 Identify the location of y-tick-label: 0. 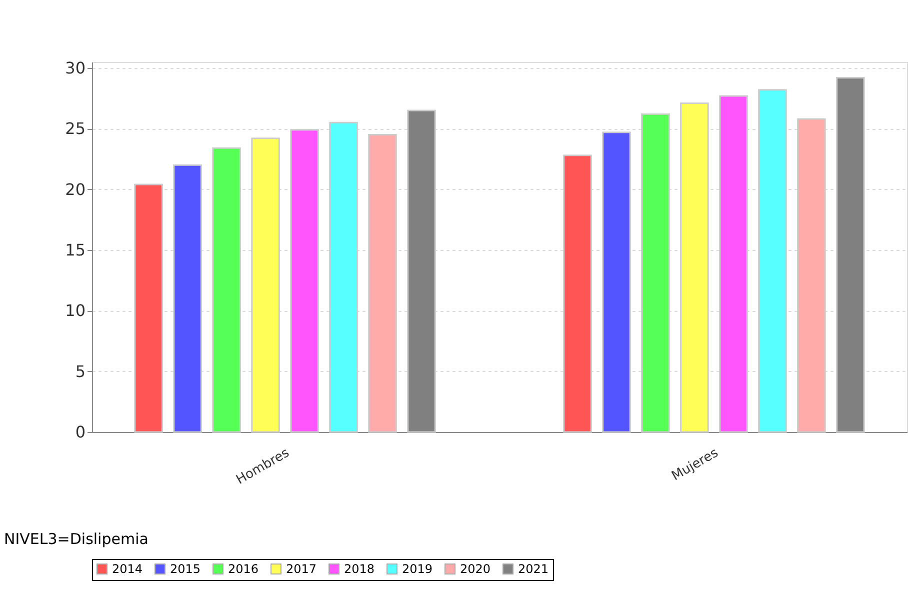
(80, 432).